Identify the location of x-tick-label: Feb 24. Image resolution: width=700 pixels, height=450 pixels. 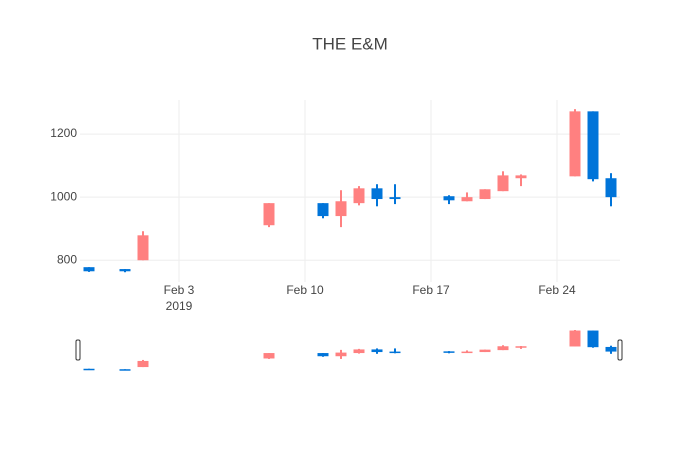
(557, 290).